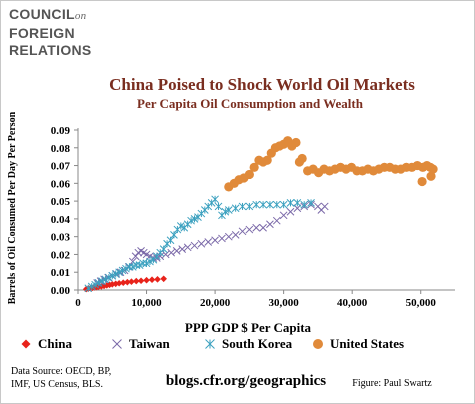  Describe the element at coordinates (392, 383) in the screenshot. I see `figure-credit: Figure: Paul Swartz` at that location.